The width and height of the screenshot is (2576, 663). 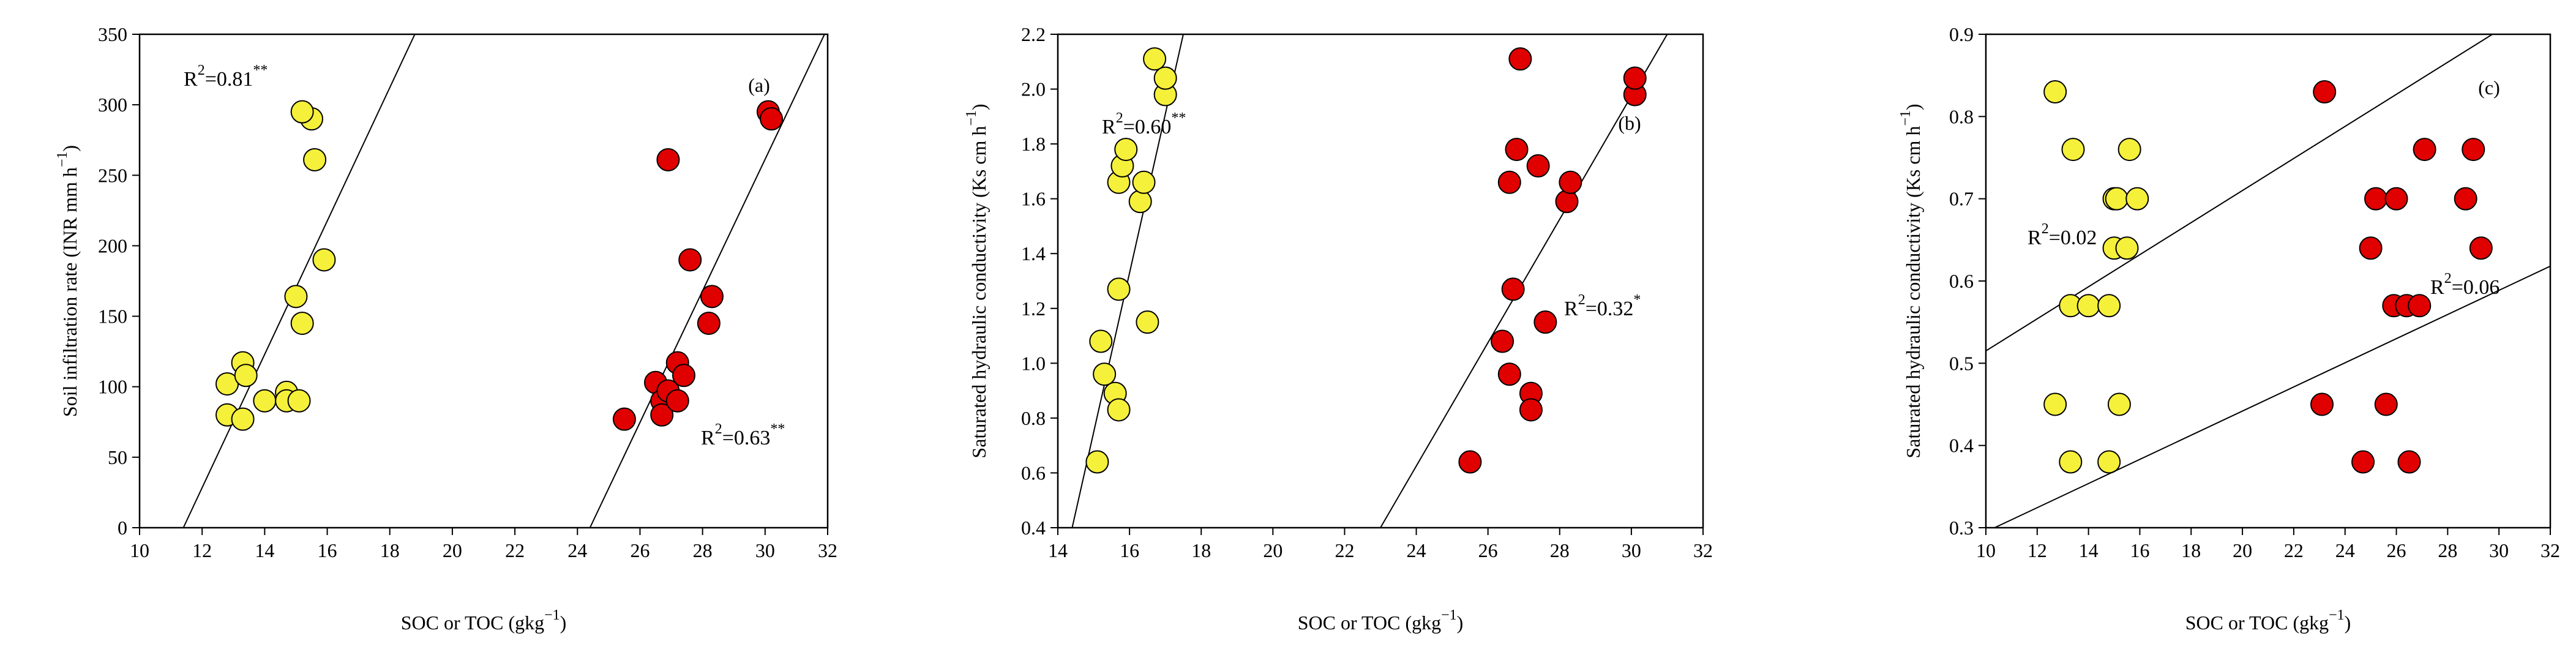 I want to click on y-tick-label: 1.2, so click(x=1034, y=309).